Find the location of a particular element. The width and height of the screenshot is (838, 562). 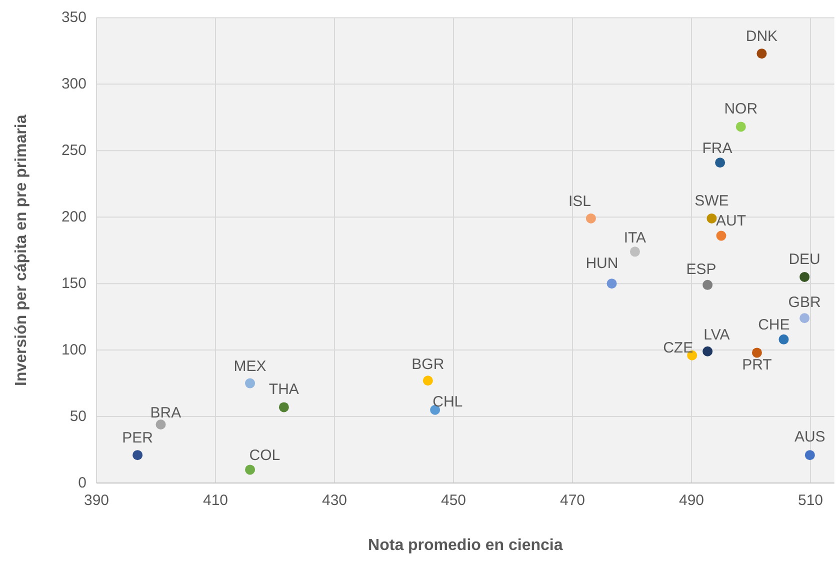

series-label: MEX is located at coordinates (250, 366).